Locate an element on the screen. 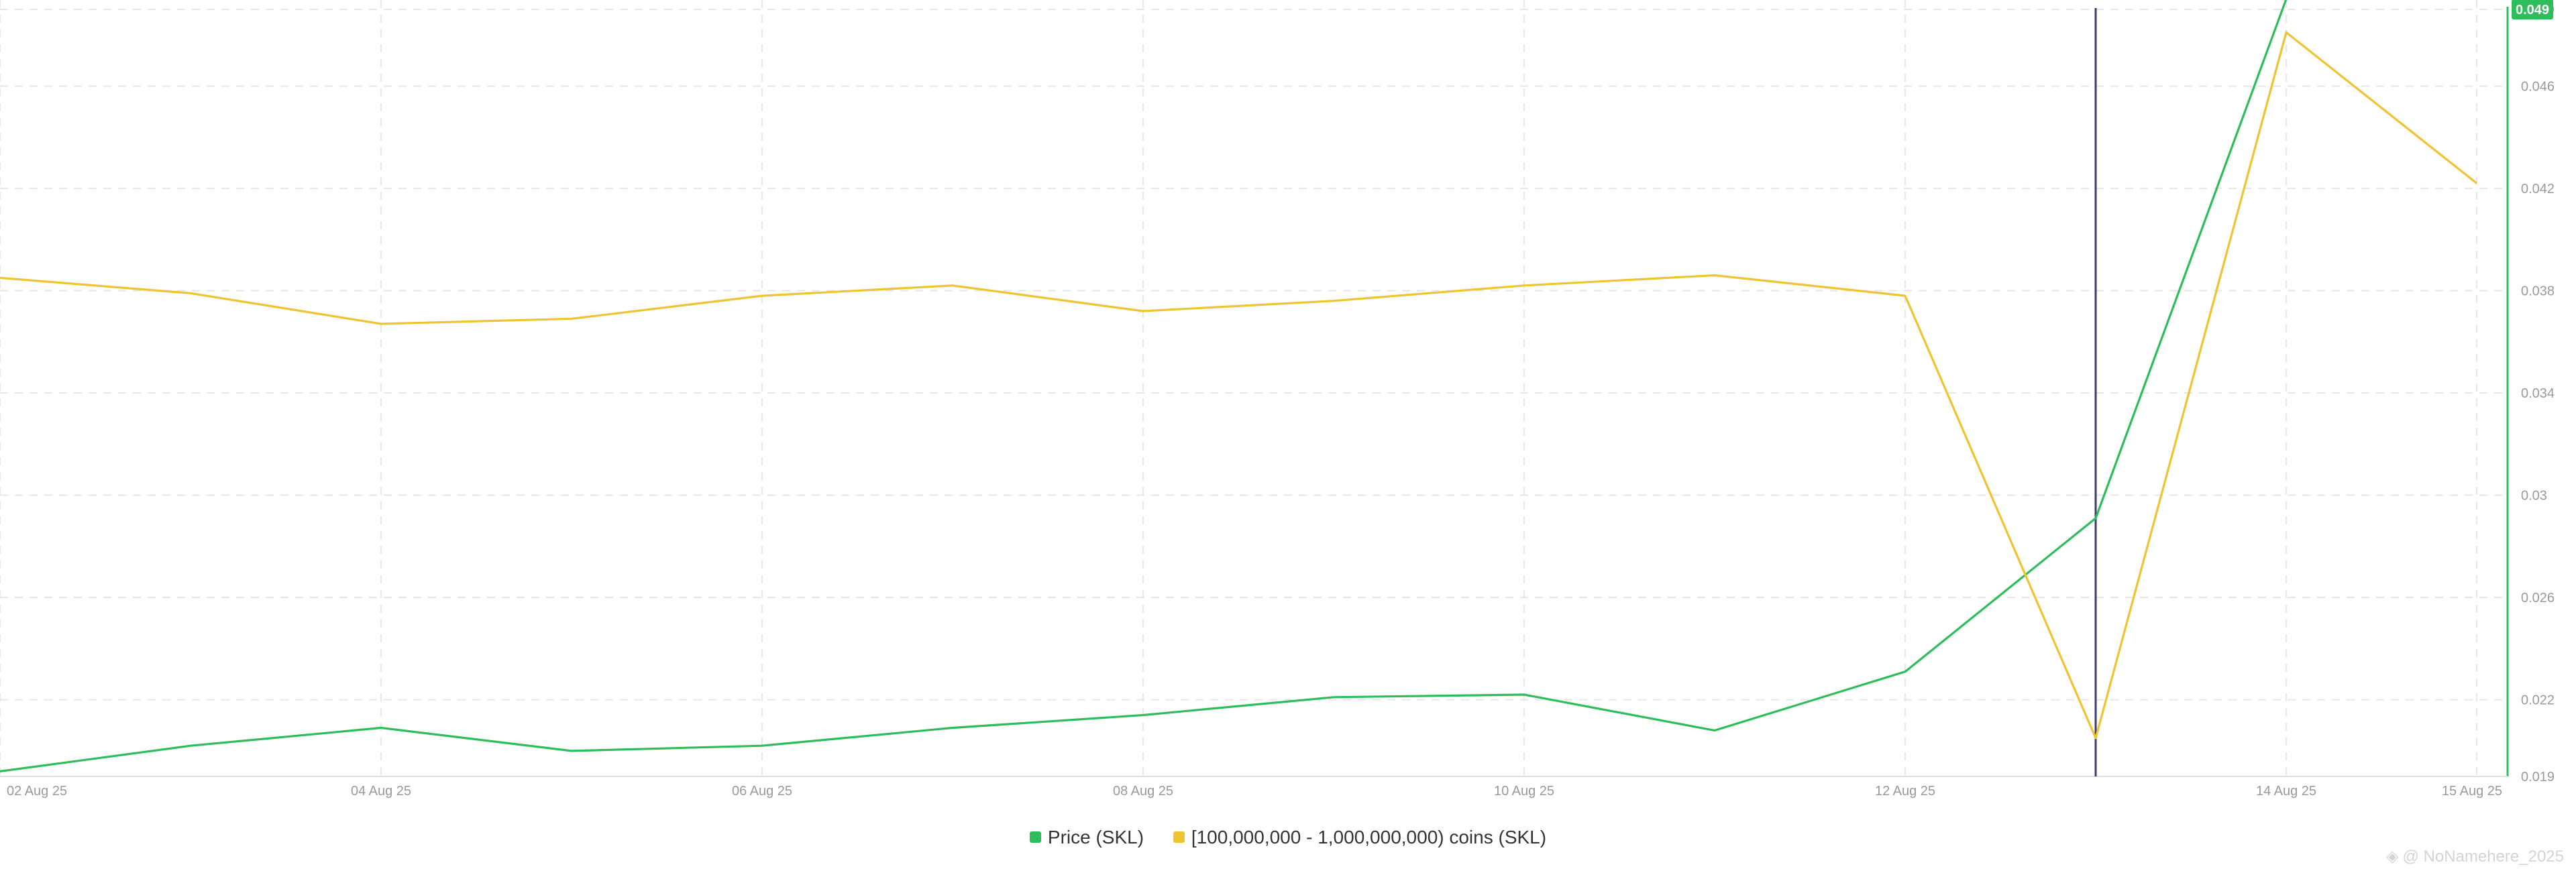 This screenshot has width=2576, height=875. legend-swatch-price is located at coordinates (1035, 837).